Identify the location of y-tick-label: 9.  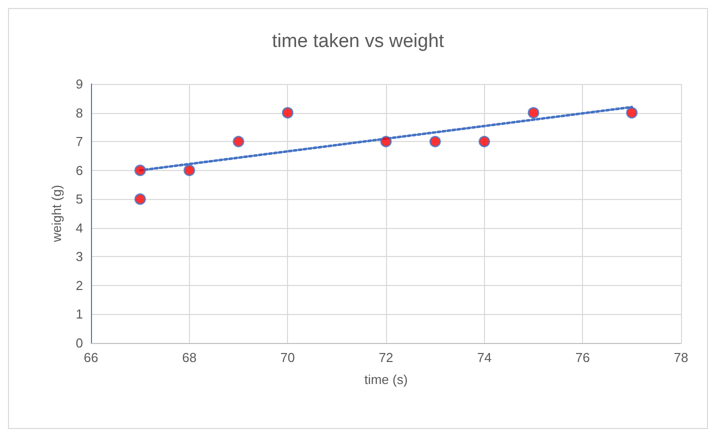
(79, 84).